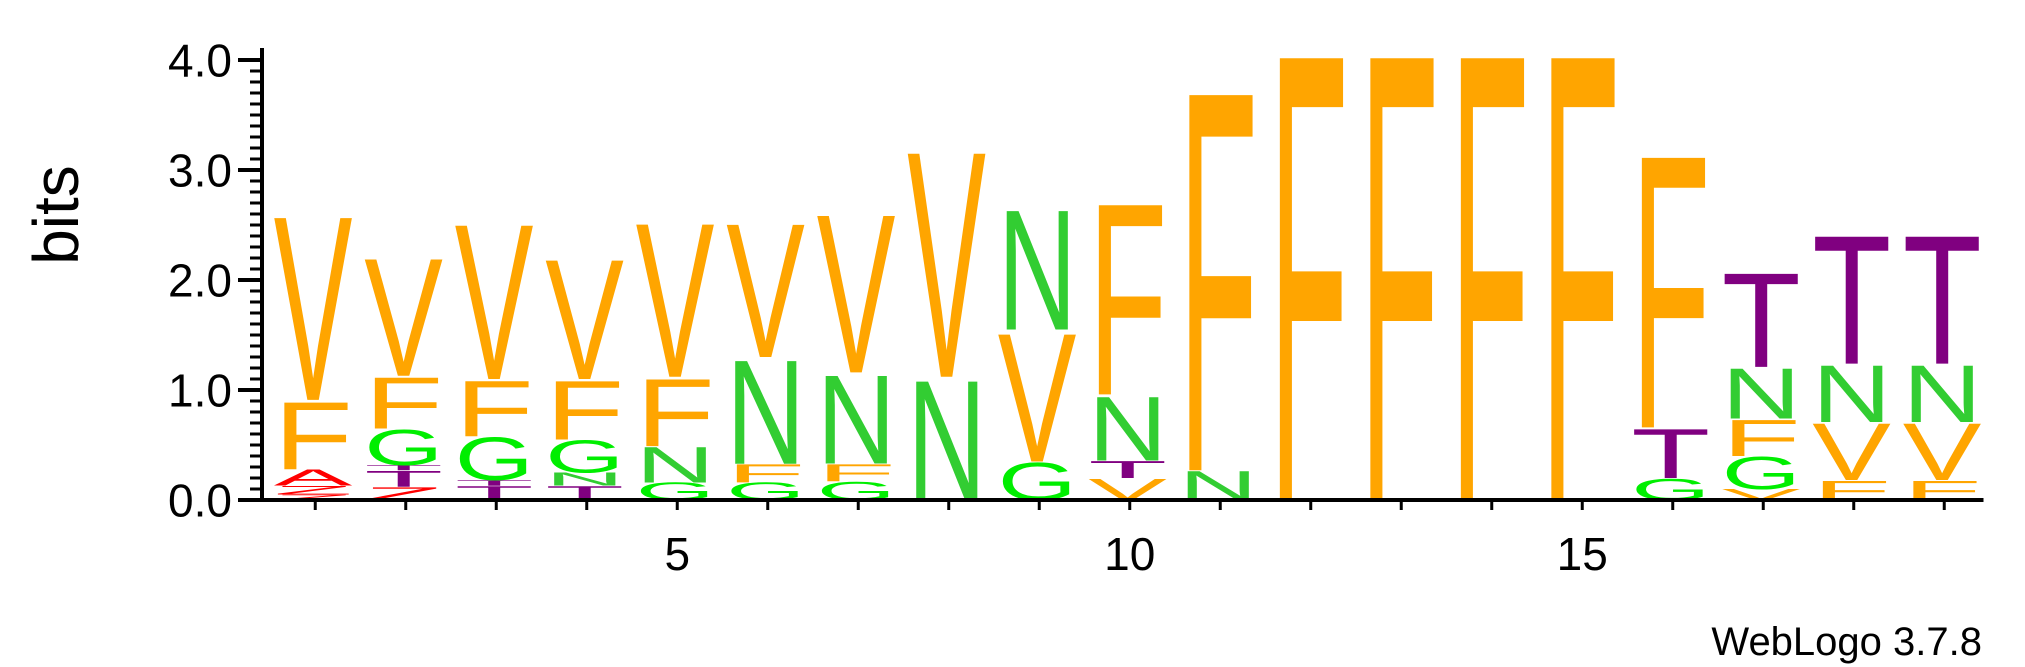  Describe the element at coordinates (200, 171) in the screenshot. I see `y-tick-label: 3.0` at that location.